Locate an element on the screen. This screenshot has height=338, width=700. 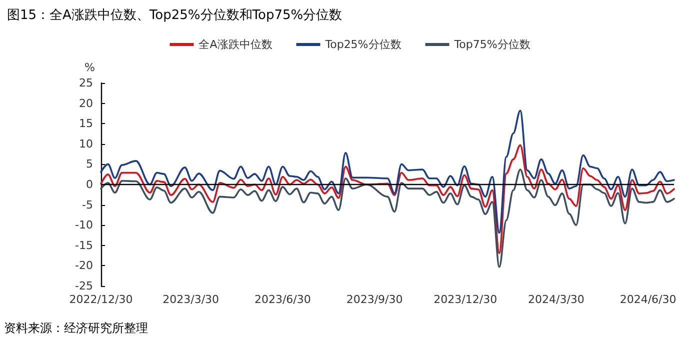
legend-label: Top25%分位数 is located at coordinates (363, 44).